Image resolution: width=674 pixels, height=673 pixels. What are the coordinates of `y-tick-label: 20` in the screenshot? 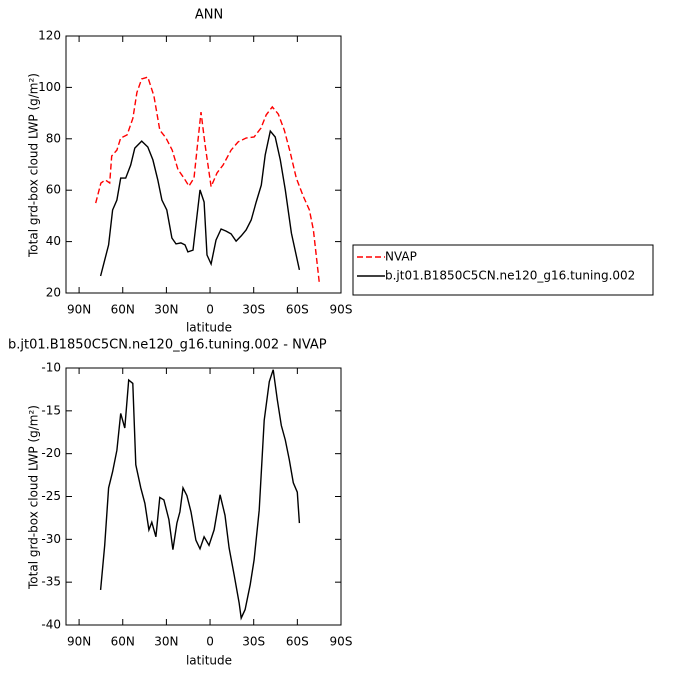 It's located at (53, 293).